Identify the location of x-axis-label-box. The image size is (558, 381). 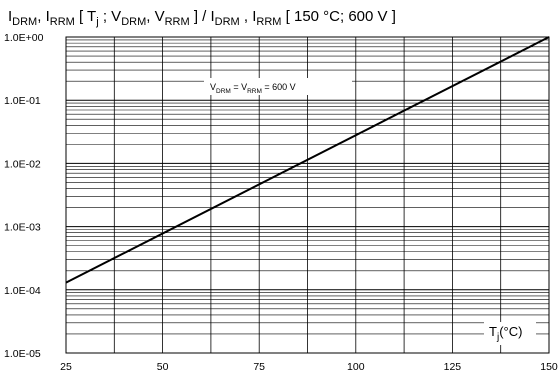
(510, 333).